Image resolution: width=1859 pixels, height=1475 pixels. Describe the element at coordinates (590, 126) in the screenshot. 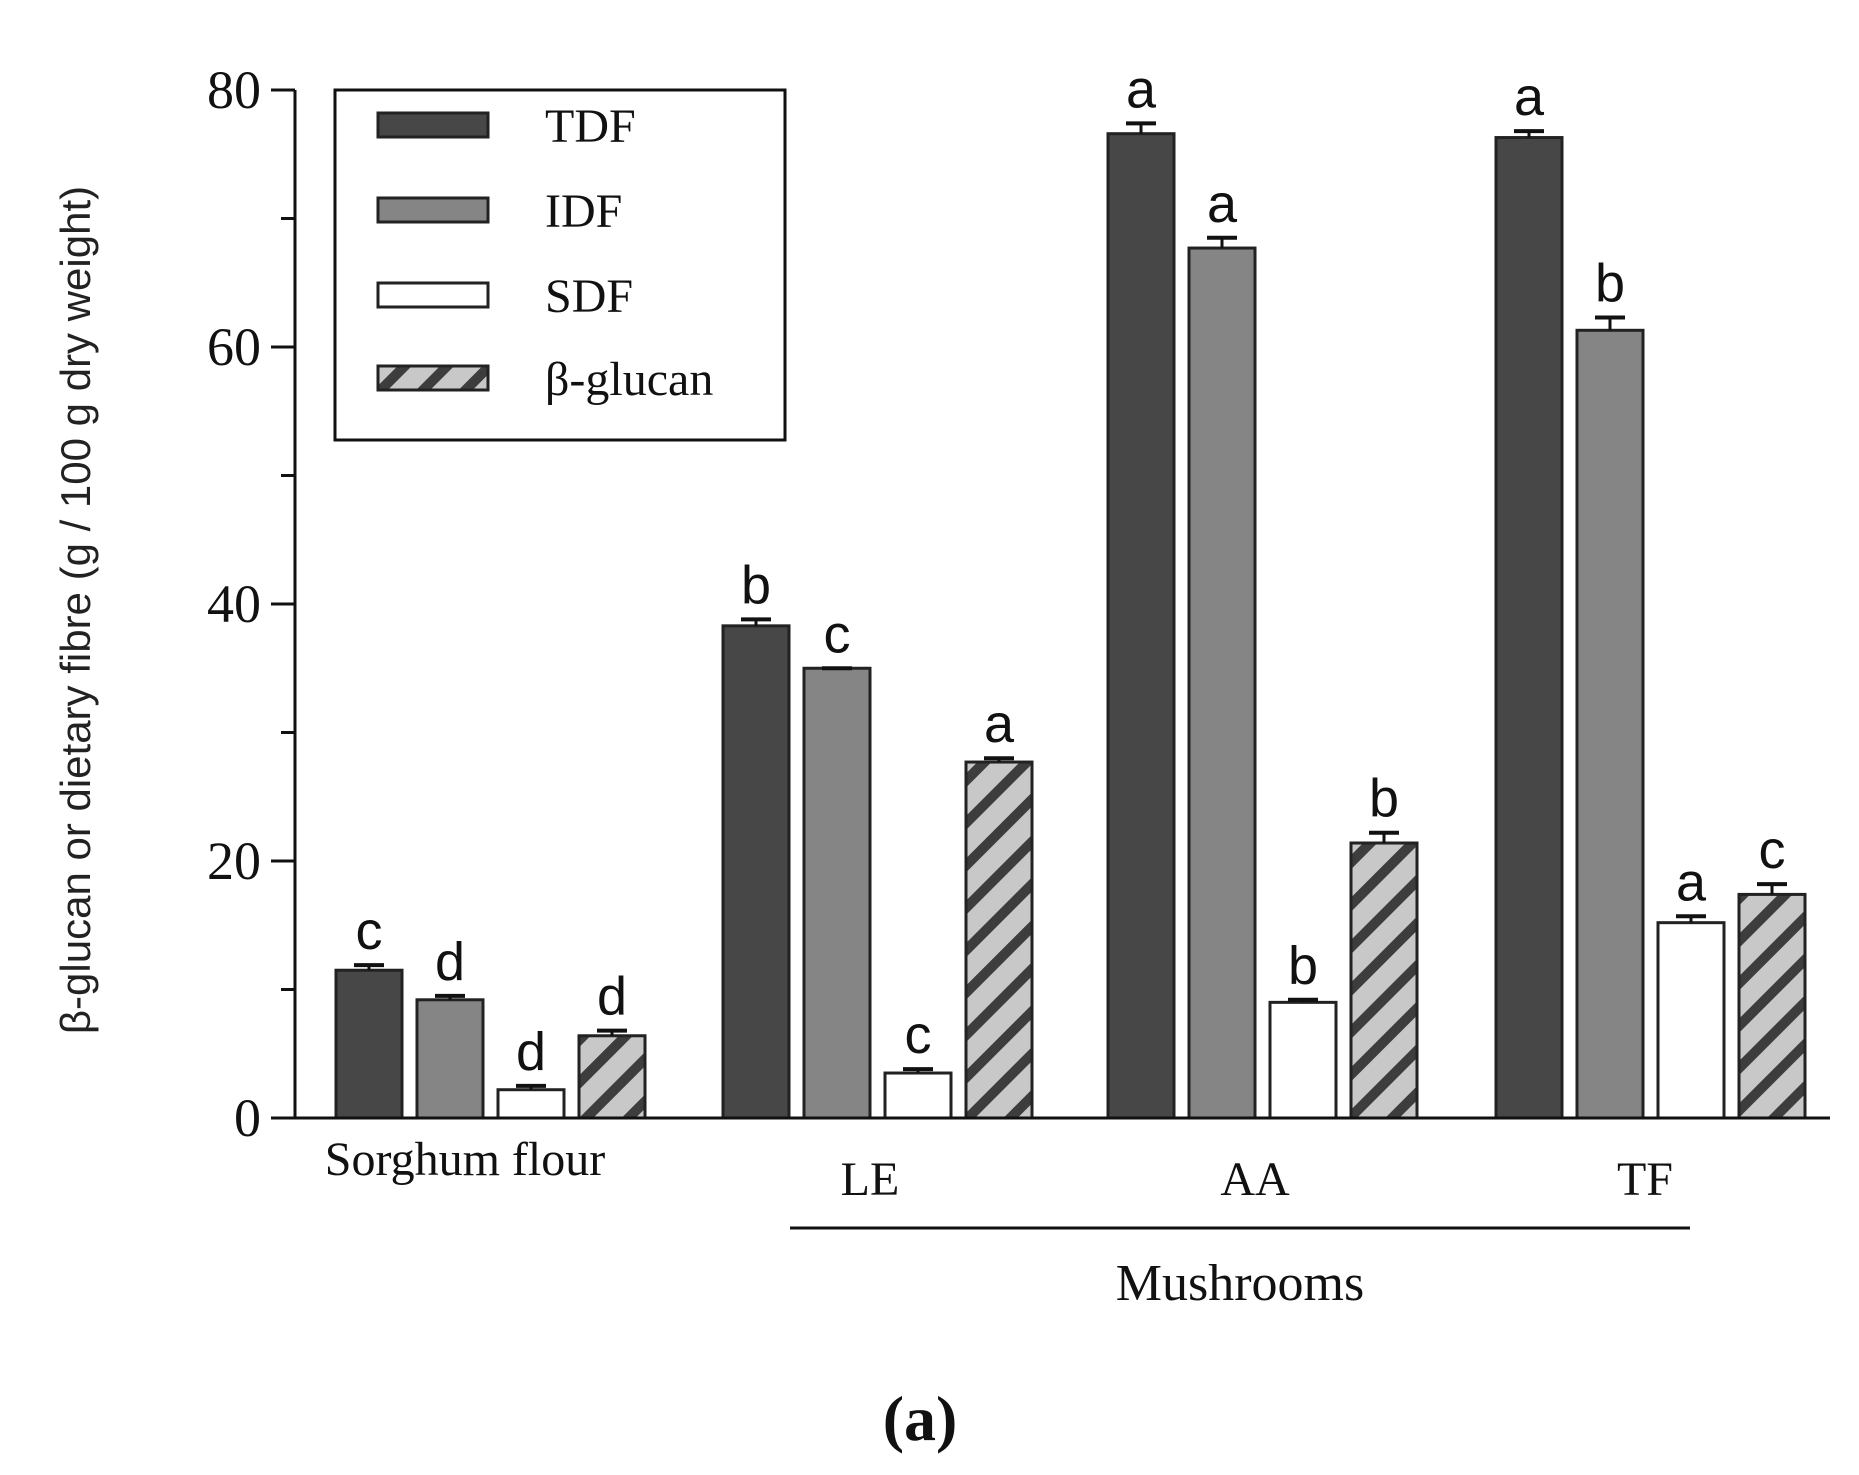

I see `legend-label: TDF` at that location.